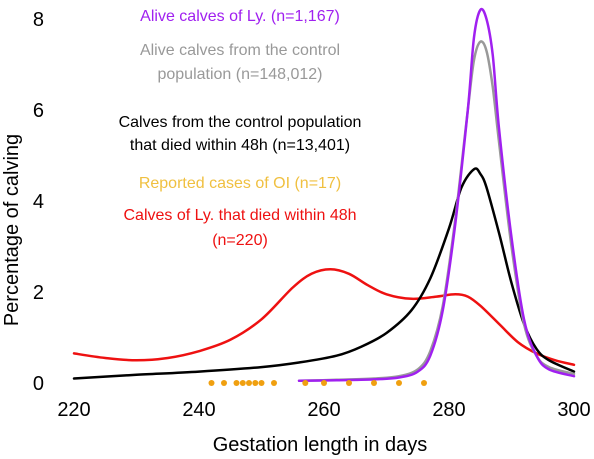 This screenshot has width=594, height=459. Describe the element at coordinates (239, 74) in the screenshot. I see `legend-entry: population (n=148,012)` at that location.